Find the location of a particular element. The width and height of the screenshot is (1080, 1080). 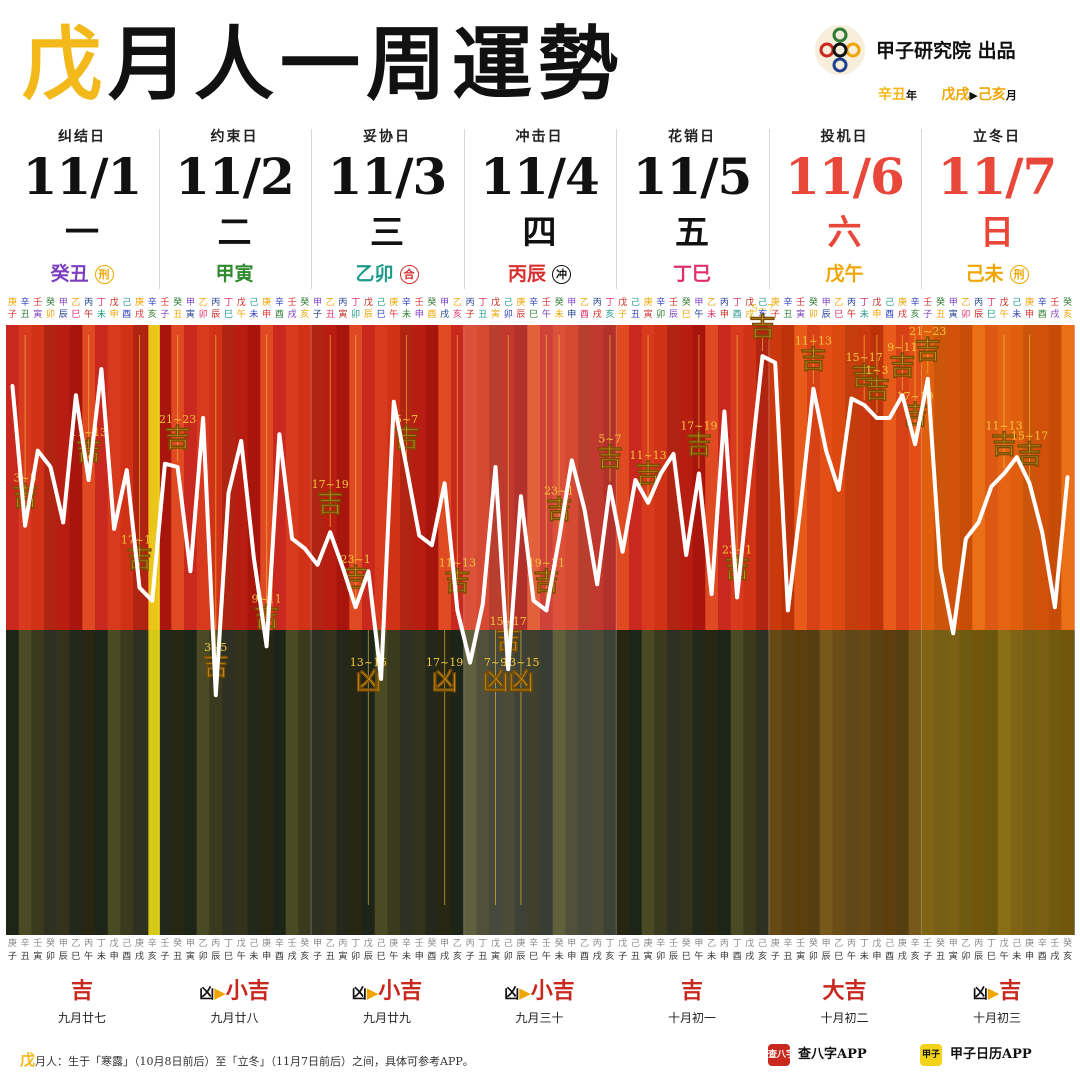

app-link-bazi: 查八字 查八字APP is located at coordinates (817, 1057).